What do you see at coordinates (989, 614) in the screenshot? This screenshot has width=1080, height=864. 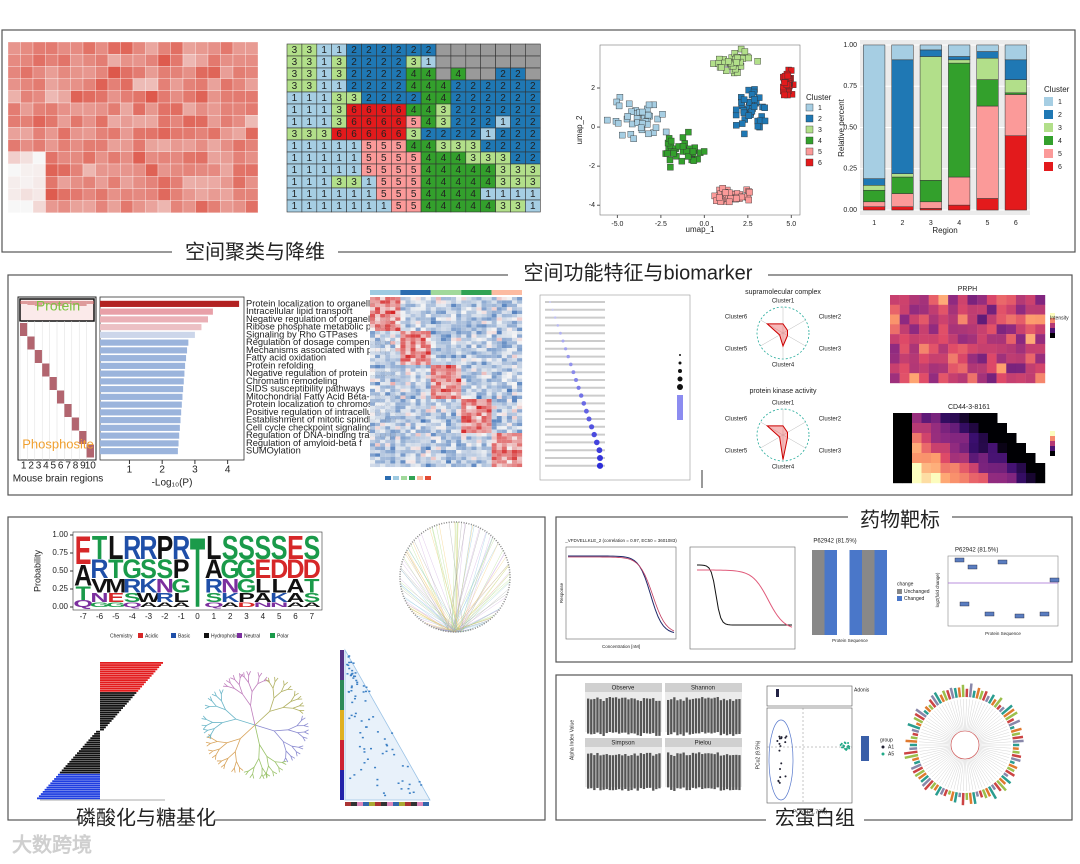 I see `box` at bounding box center [989, 614].